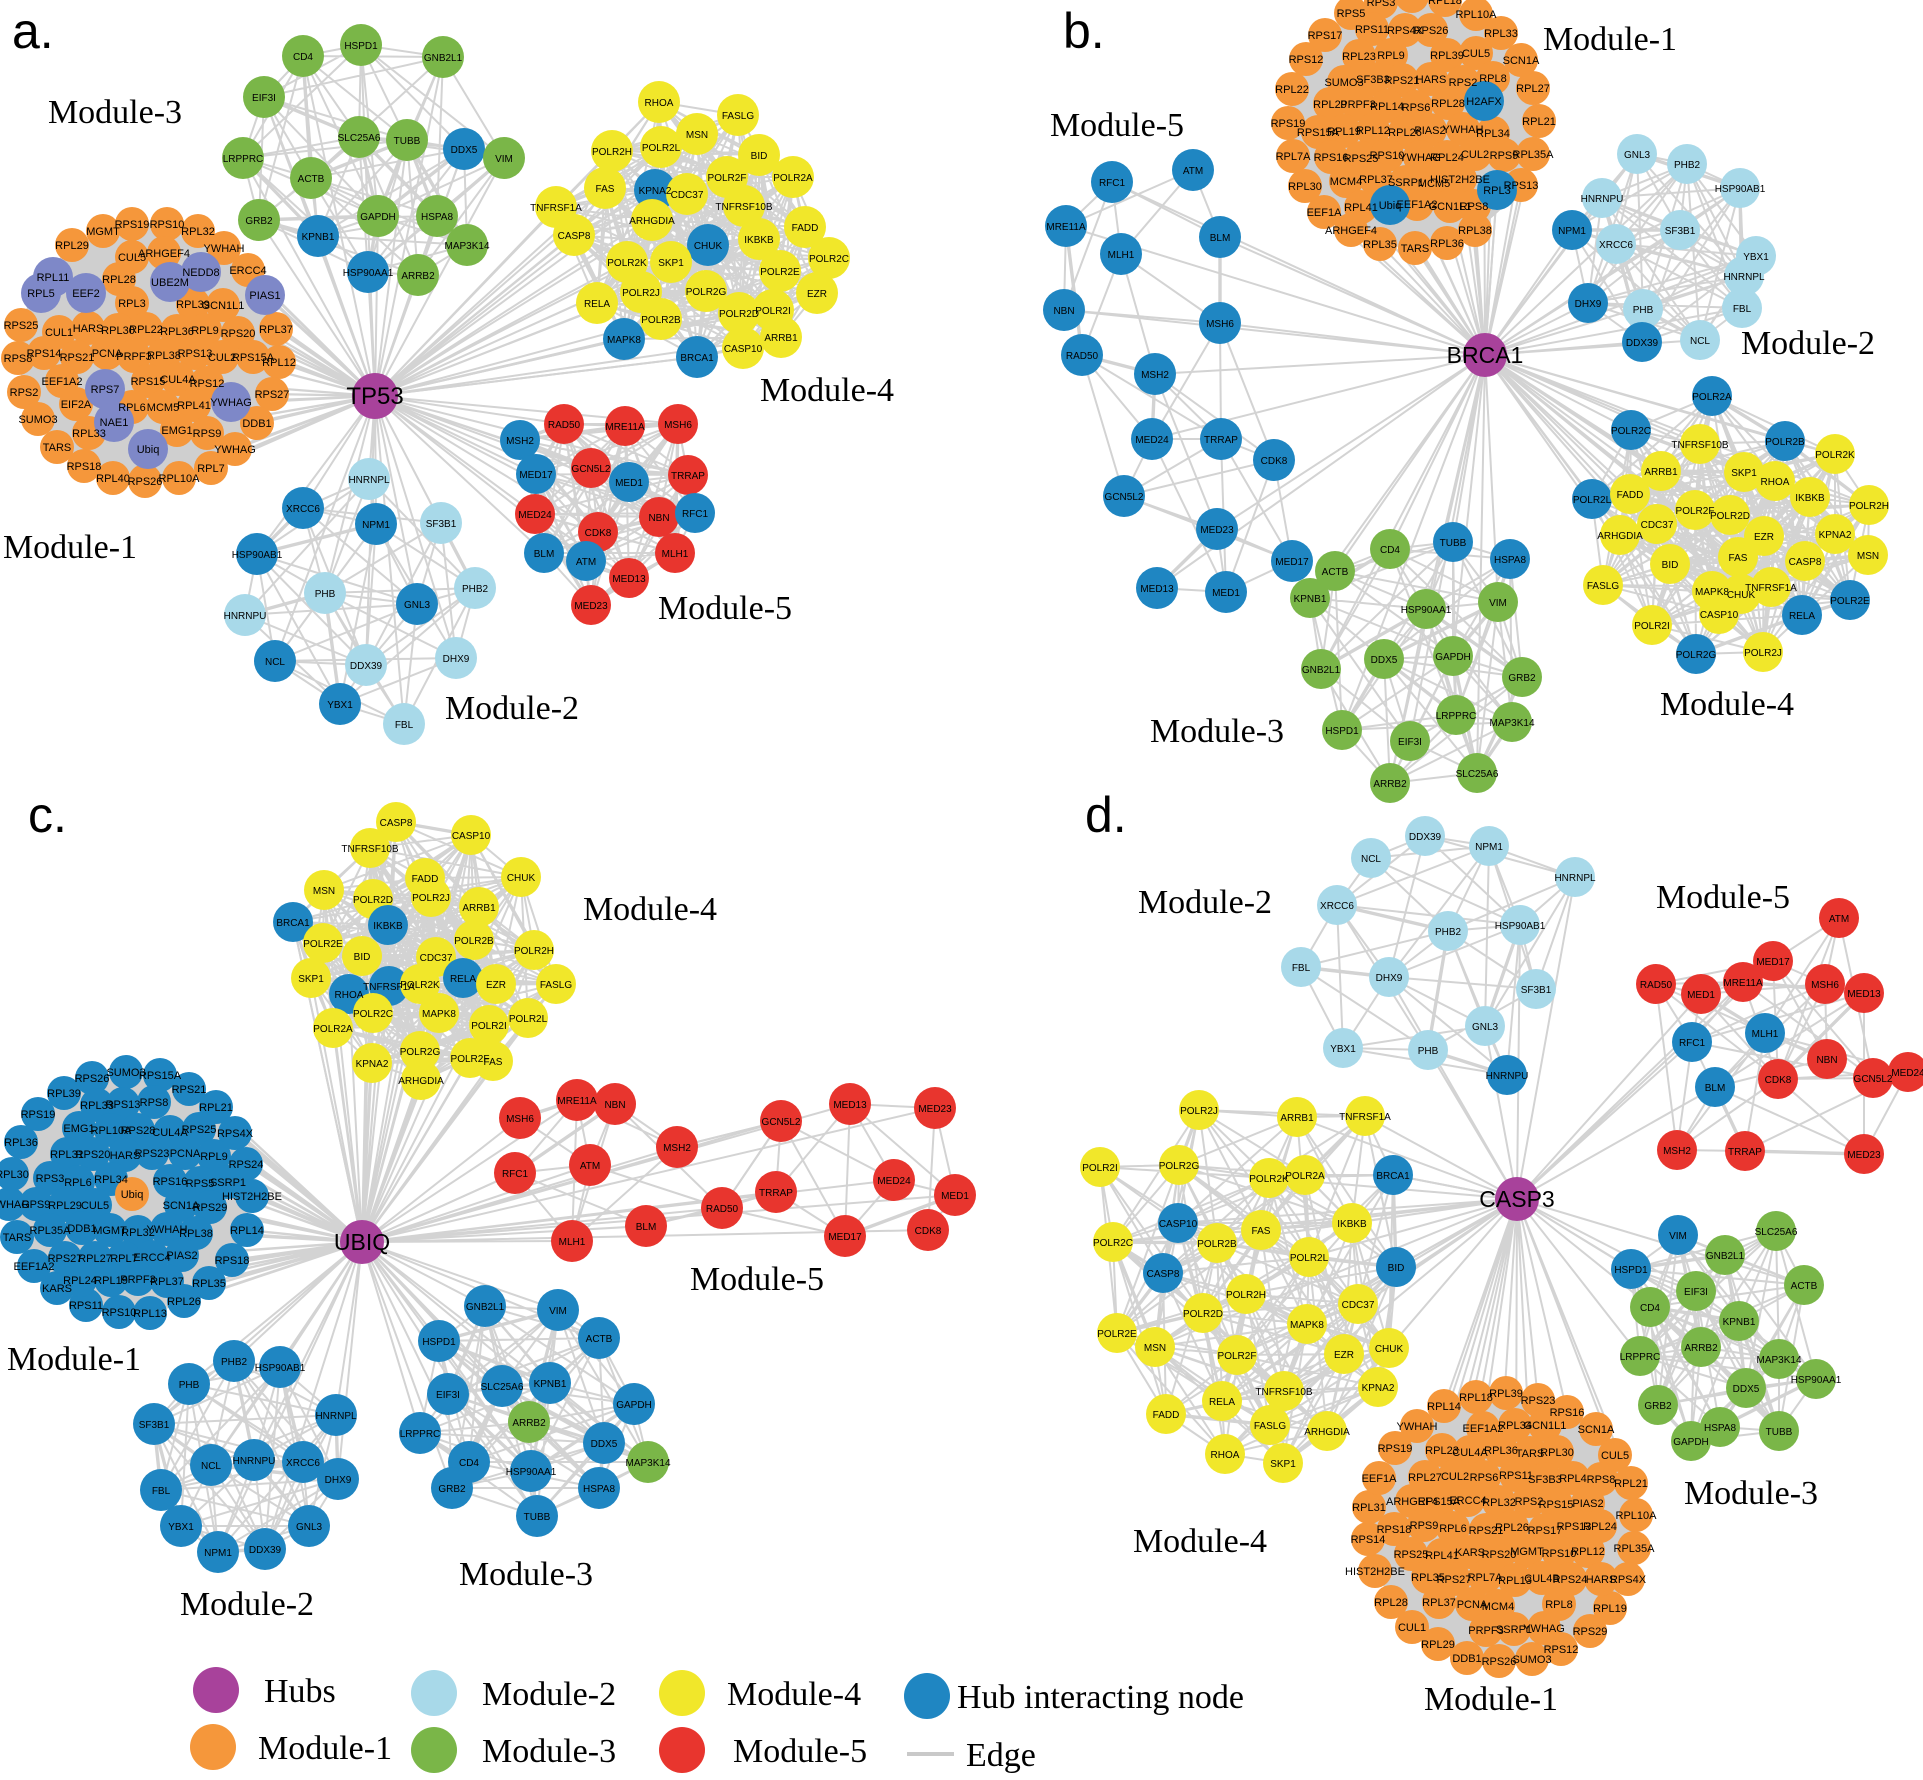  What do you see at coordinates (1573, 1479) in the screenshot?
I see `svg-text: RPL4` at bounding box center [1573, 1479].